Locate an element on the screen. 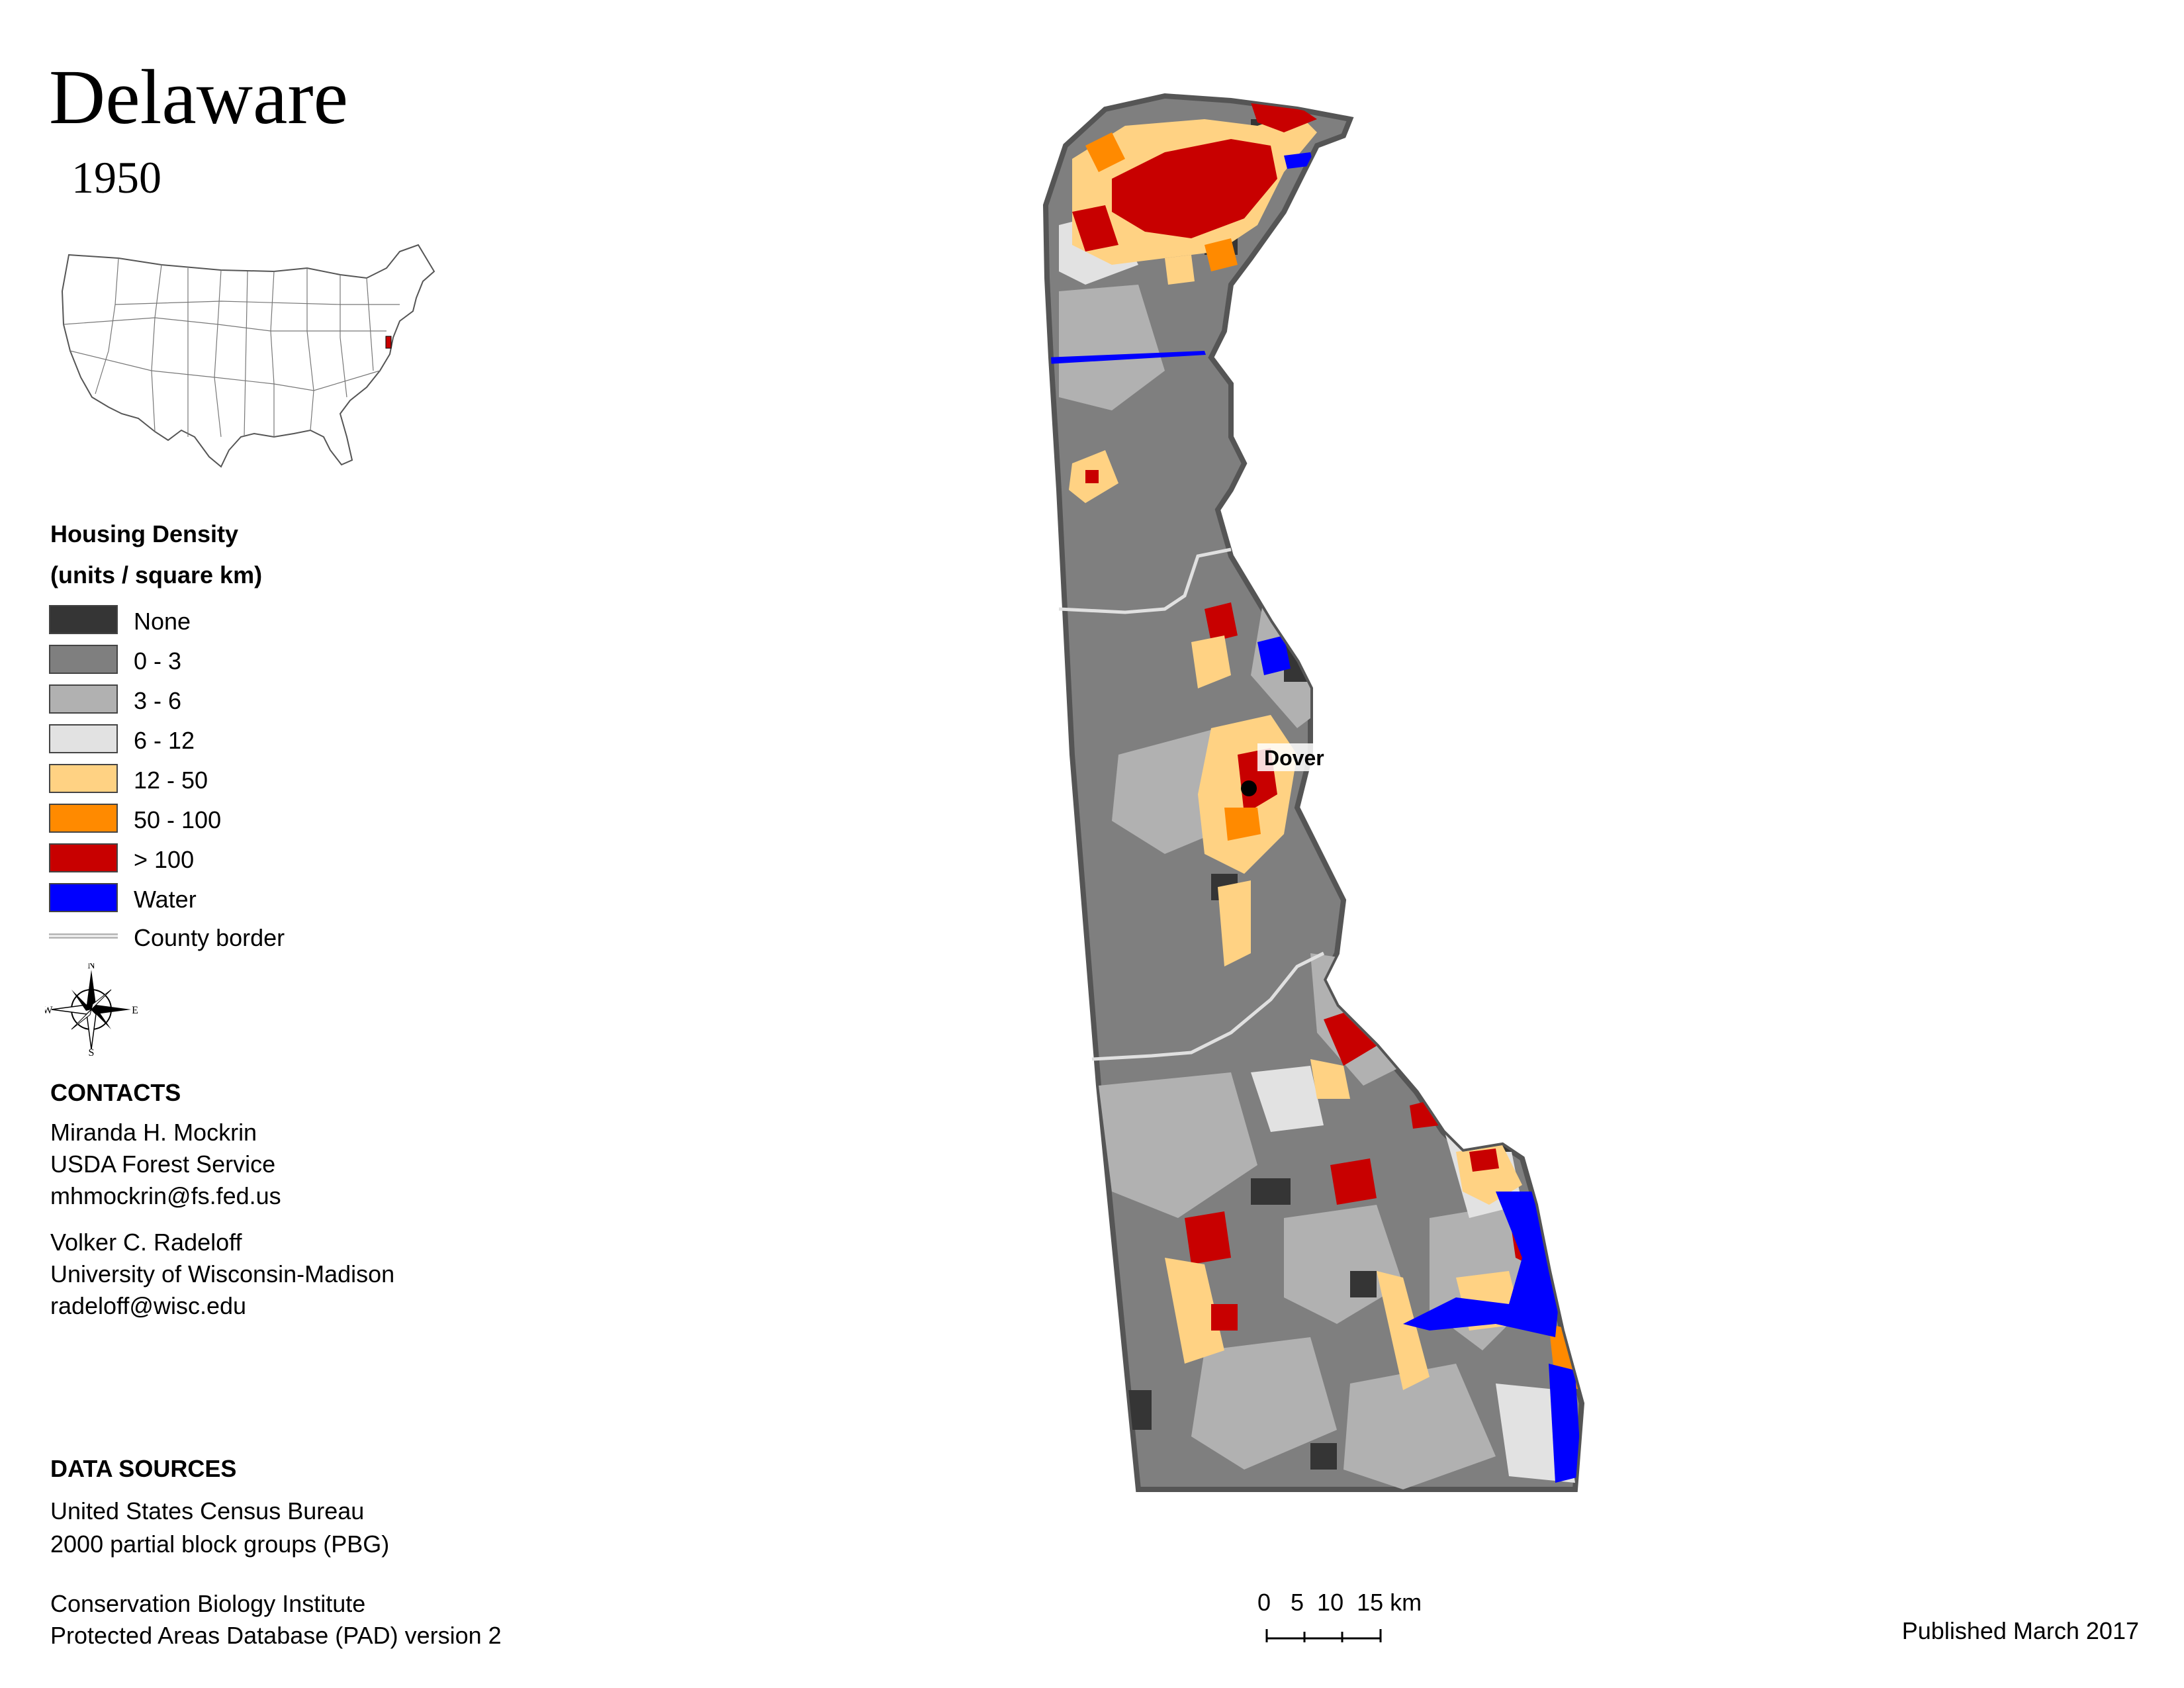 This screenshot has width=2184, height=1688. legend-label: 12 - 50 is located at coordinates (171, 780).